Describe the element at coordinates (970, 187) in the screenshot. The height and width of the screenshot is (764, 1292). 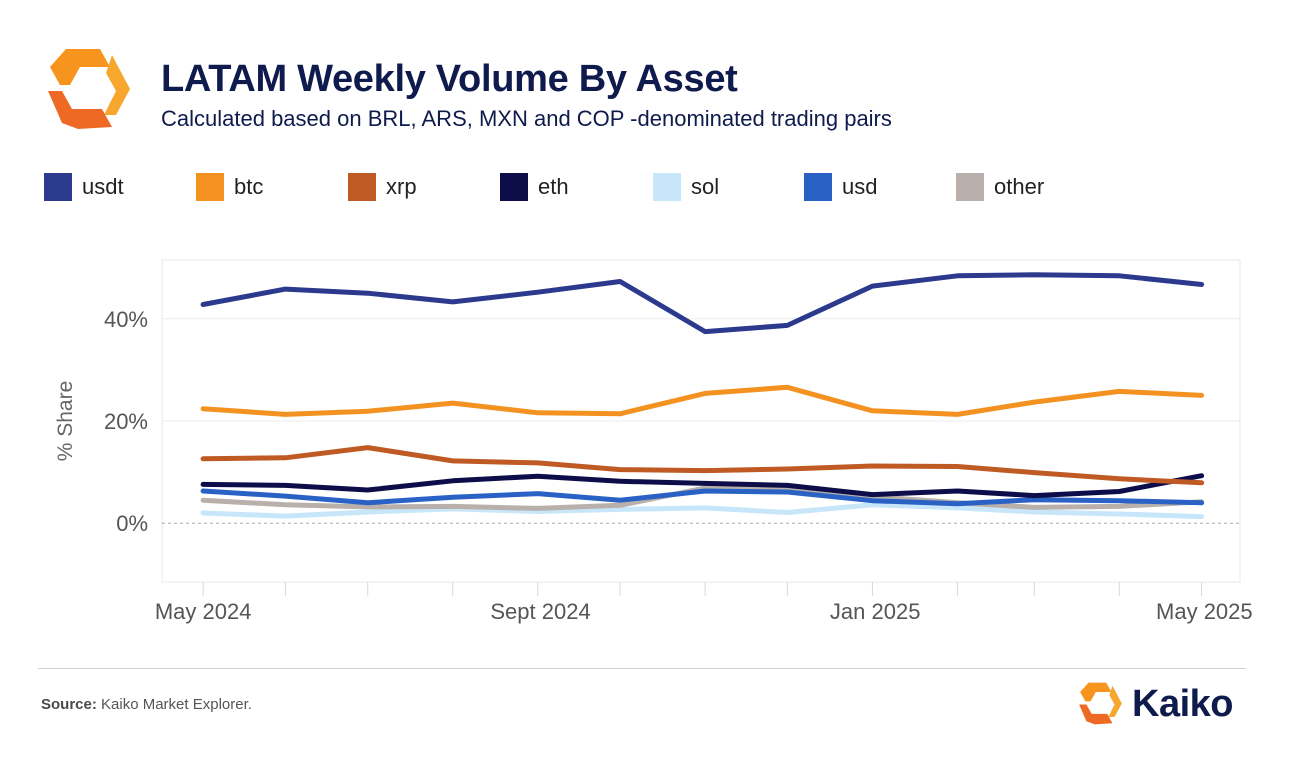
I see `legend-swatch-other` at that location.